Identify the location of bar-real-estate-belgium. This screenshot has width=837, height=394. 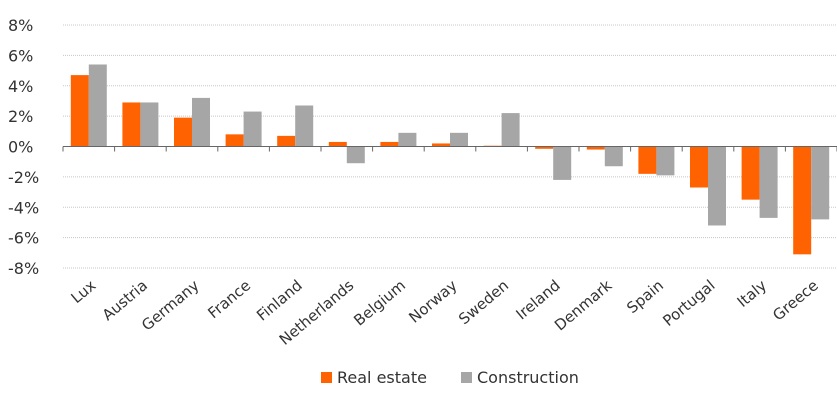
(389, 144).